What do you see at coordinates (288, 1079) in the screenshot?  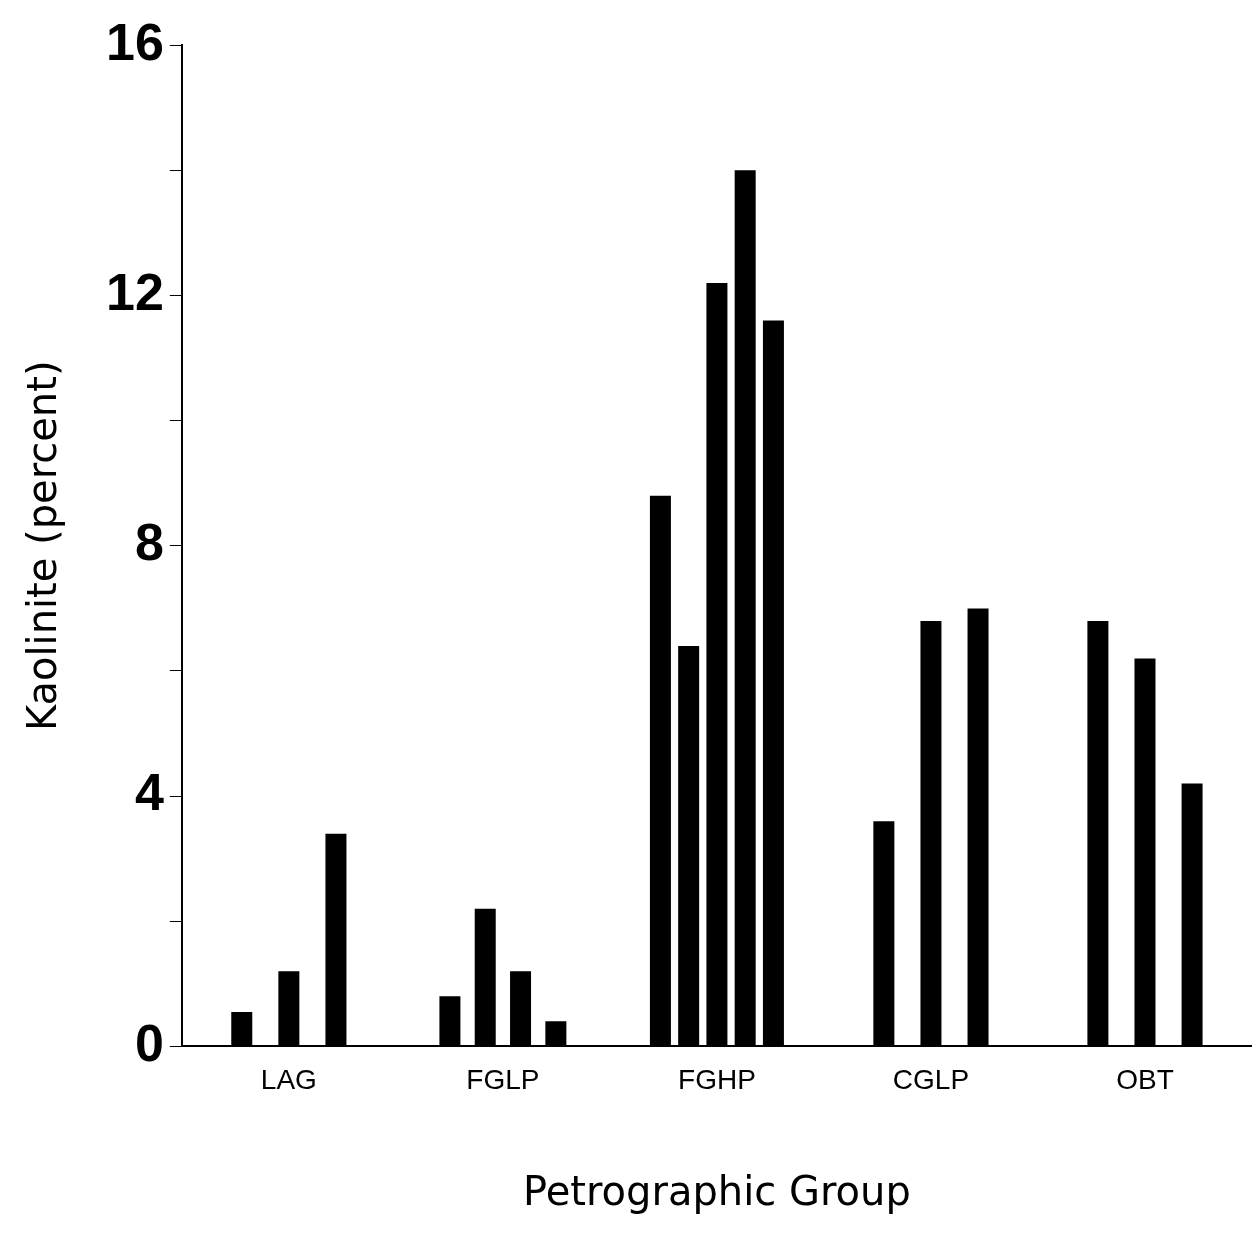 I see `x-tick-label: LAG` at bounding box center [288, 1079].